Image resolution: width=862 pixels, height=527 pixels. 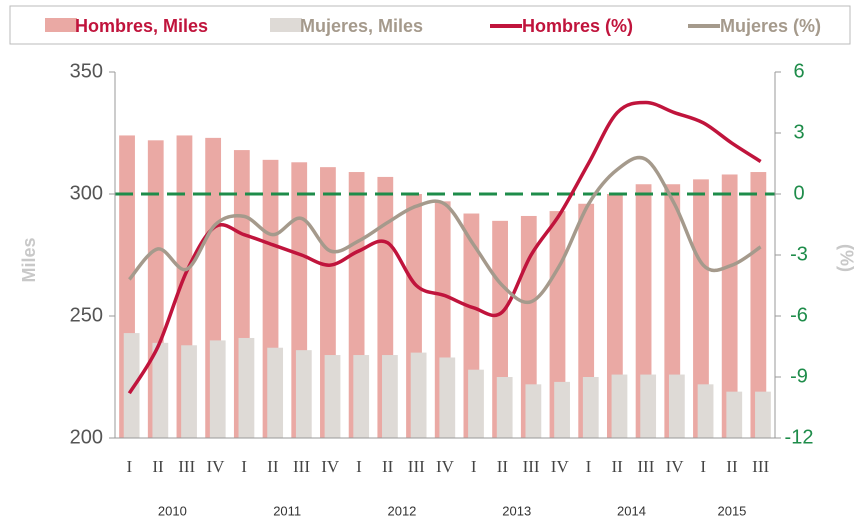 I want to click on y2-tick-label: -12, so click(x=799, y=437).